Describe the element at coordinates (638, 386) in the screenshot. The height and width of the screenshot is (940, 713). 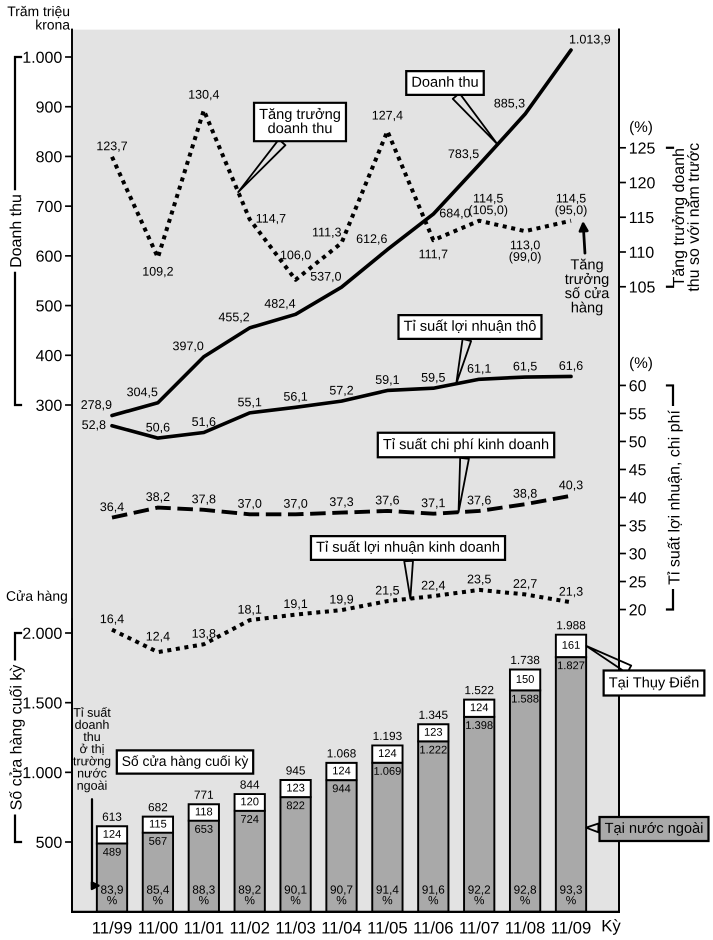
I see `y3-tick-label: 60` at that location.